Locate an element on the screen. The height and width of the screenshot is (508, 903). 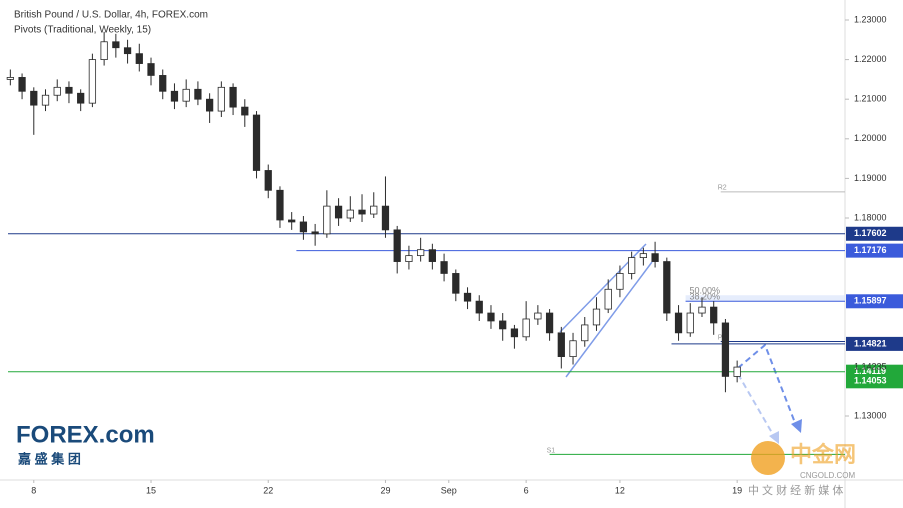
x-tick-label: 22 is located at coordinates (268, 490).